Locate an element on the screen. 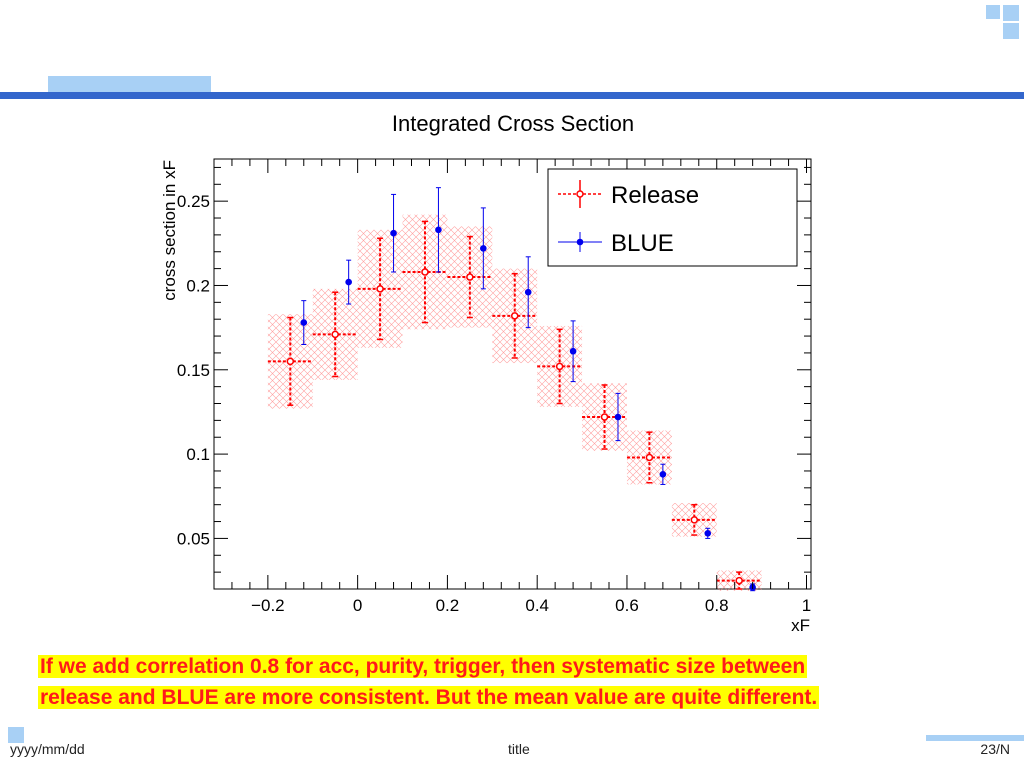  header-accent-block is located at coordinates (129, 84).